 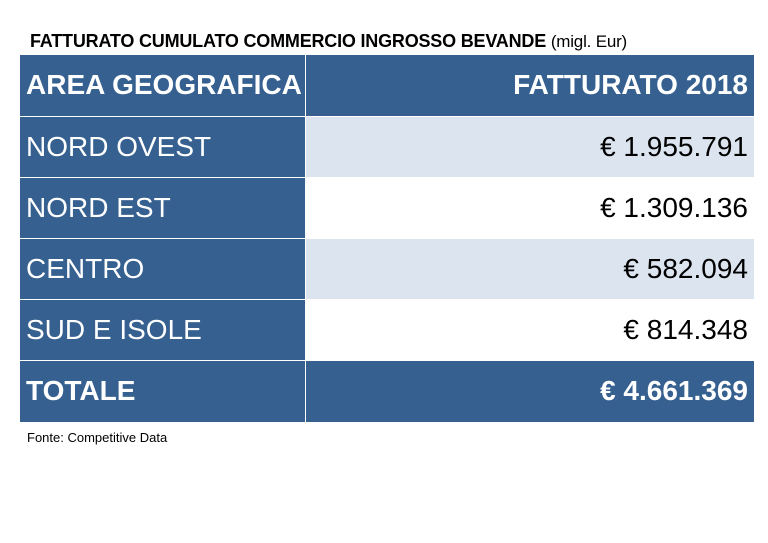 I want to click on table-row: NORD EST € 1.309.136, so click(x=387, y=208).